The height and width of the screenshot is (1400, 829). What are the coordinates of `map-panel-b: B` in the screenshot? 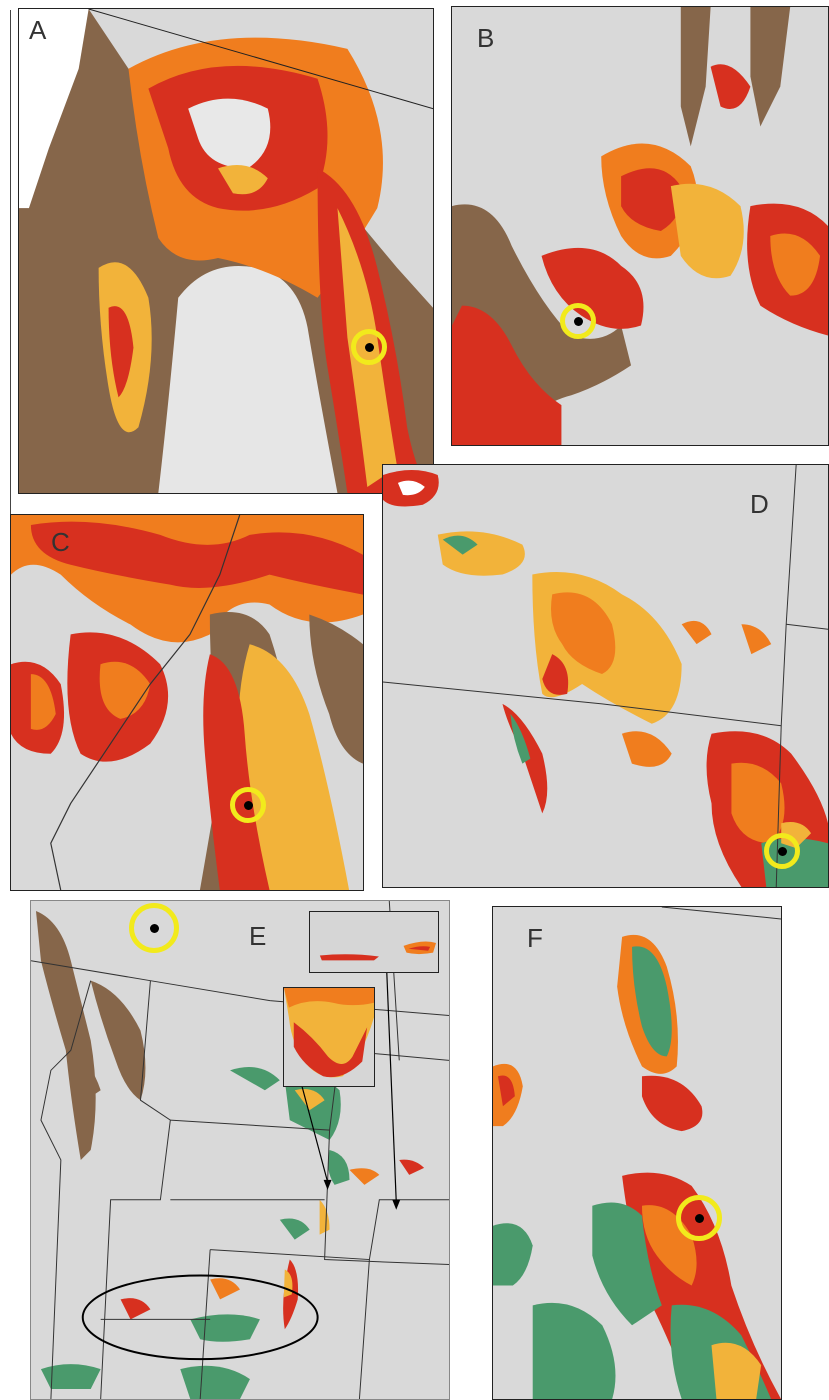 It's located at (640, 226).